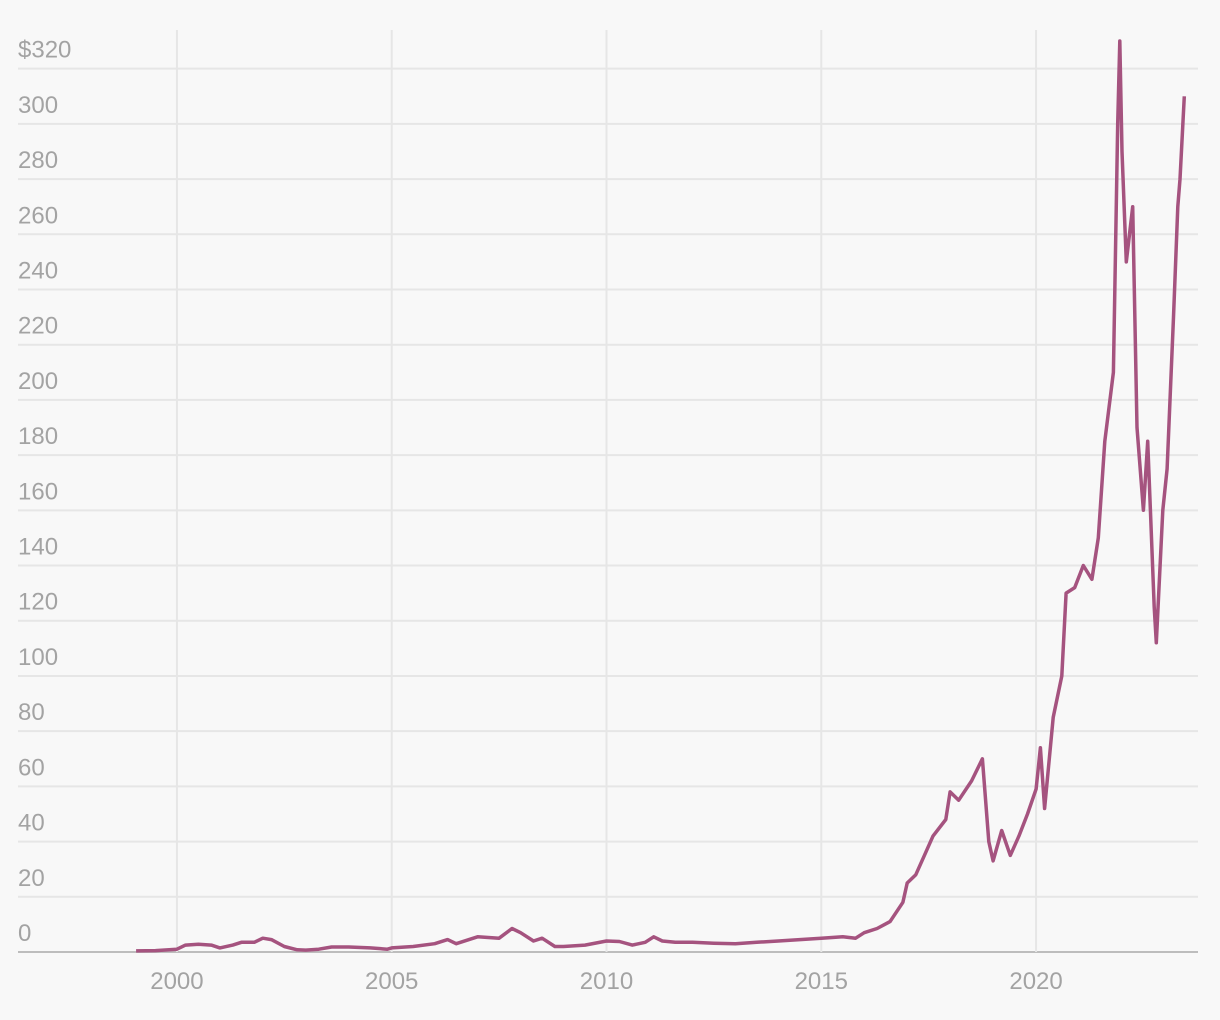  What do you see at coordinates (24, 933) in the screenshot?
I see `y-tick-label: 0` at bounding box center [24, 933].